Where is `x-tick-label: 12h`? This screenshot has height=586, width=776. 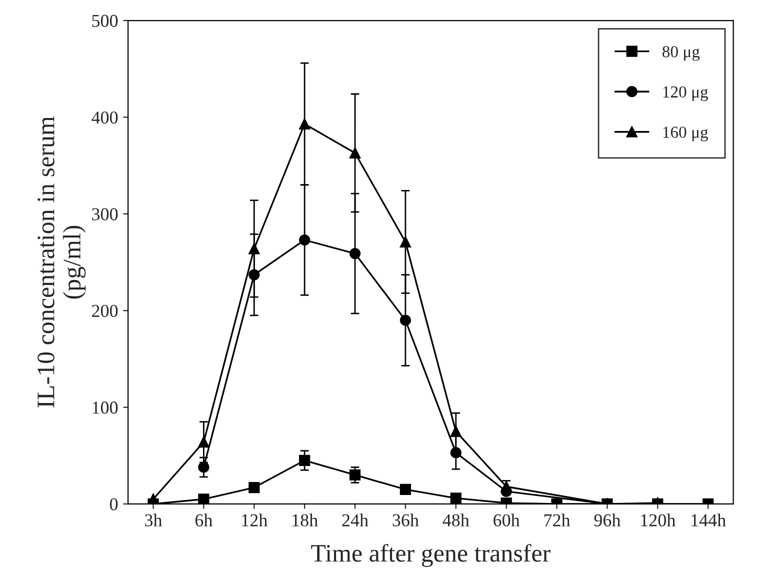 x-tick-label: 12h is located at coordinates (255, 520).